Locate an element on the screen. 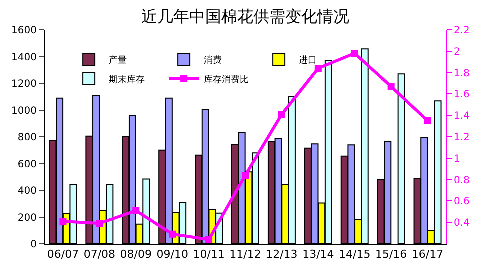 Image resolution: width=491 pixels, height=273 pixels. x-tick-label: 15/16 is located at coordinates (391, 255).